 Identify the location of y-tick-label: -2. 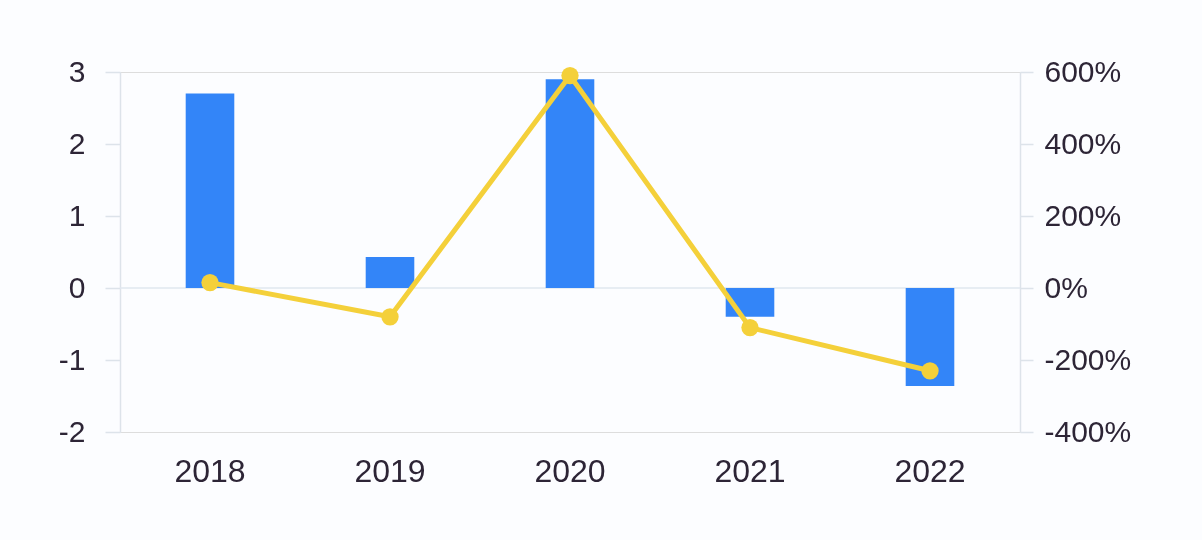
(72, 431).